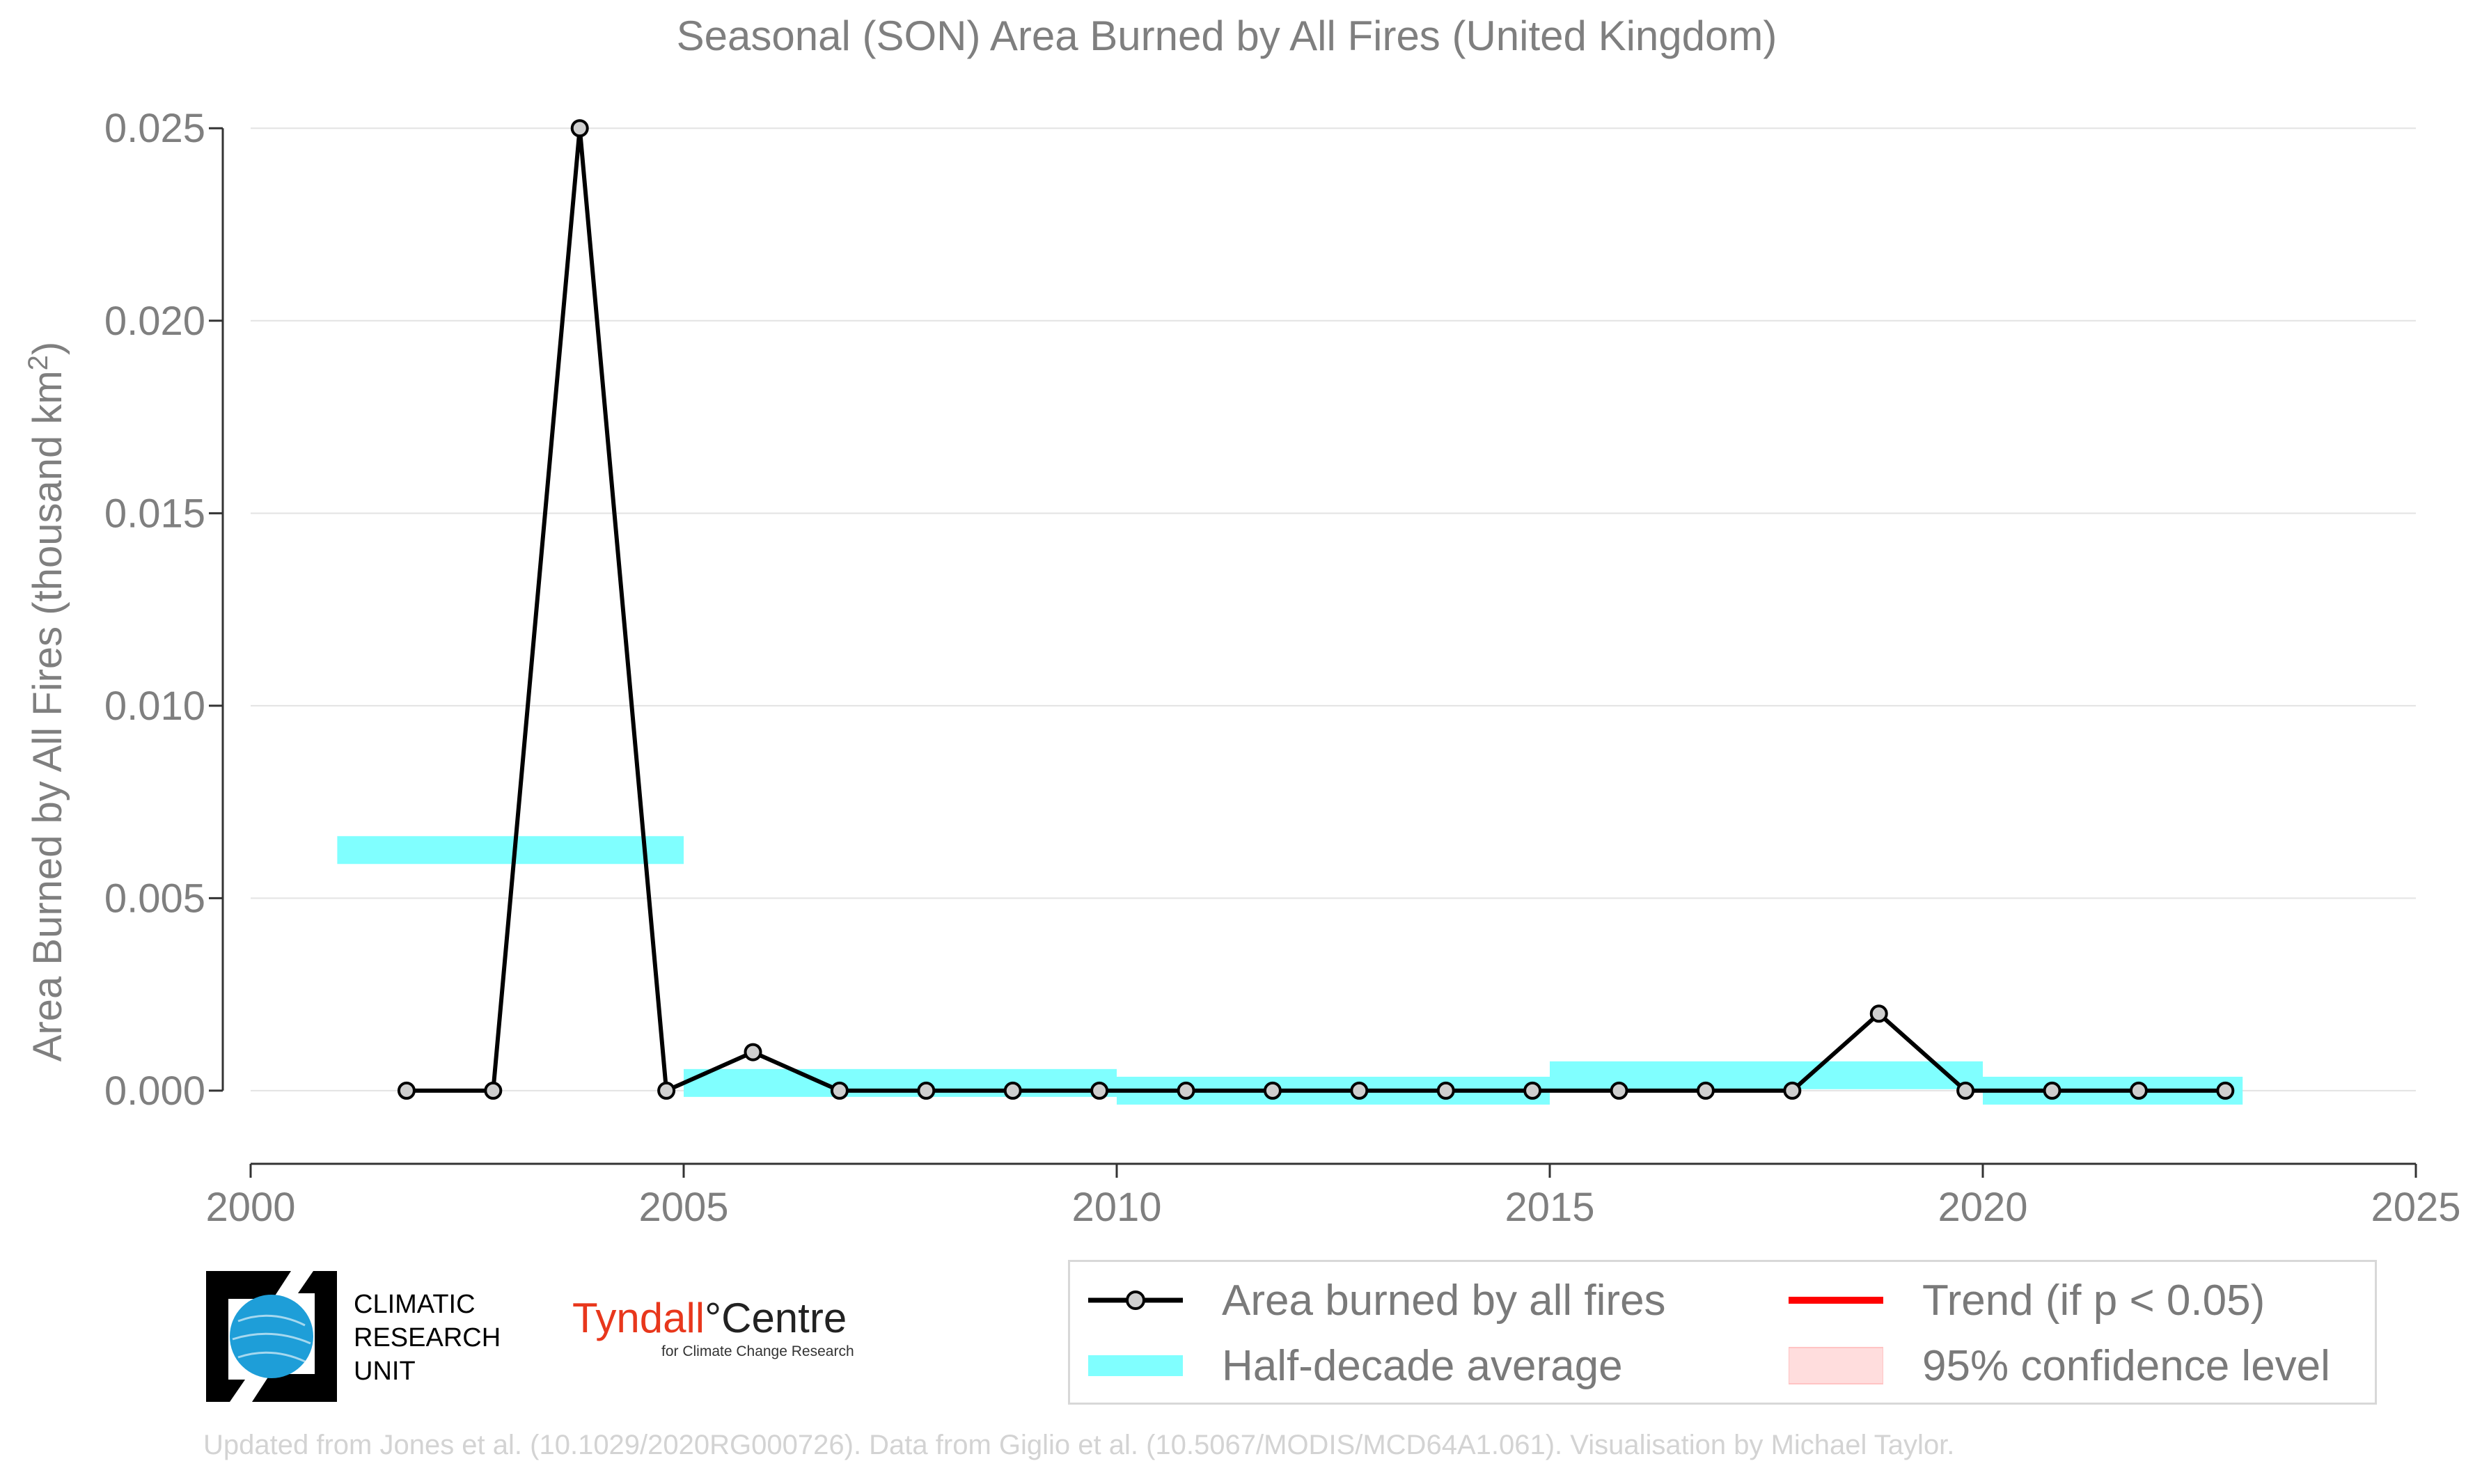 This screenshot has width=2482, height=1484. I want to click on x-tick-label: 2020, so click(1982, 1207).